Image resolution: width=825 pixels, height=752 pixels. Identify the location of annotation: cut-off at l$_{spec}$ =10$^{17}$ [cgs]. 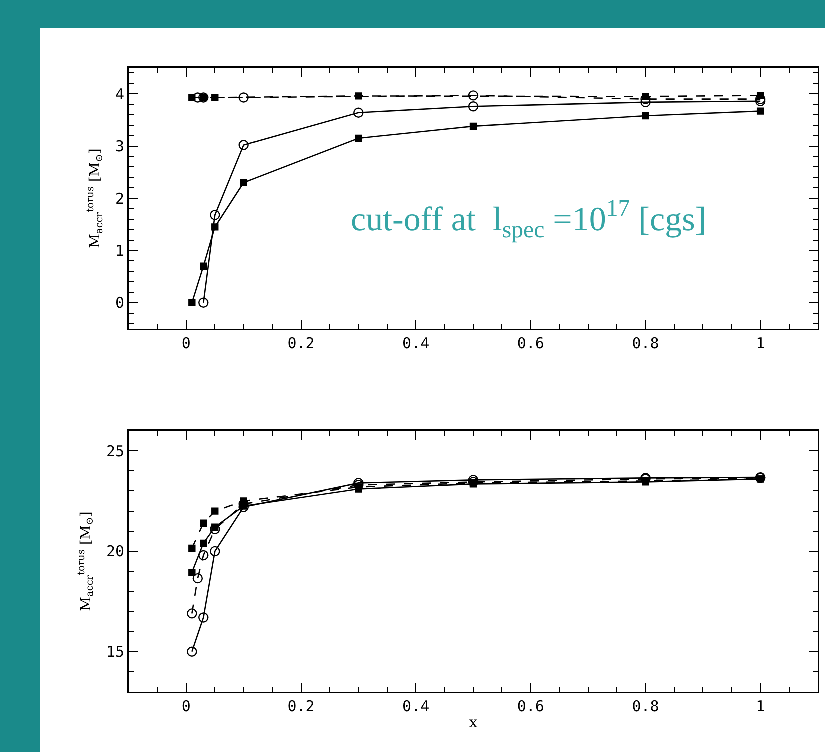
(529, 220).